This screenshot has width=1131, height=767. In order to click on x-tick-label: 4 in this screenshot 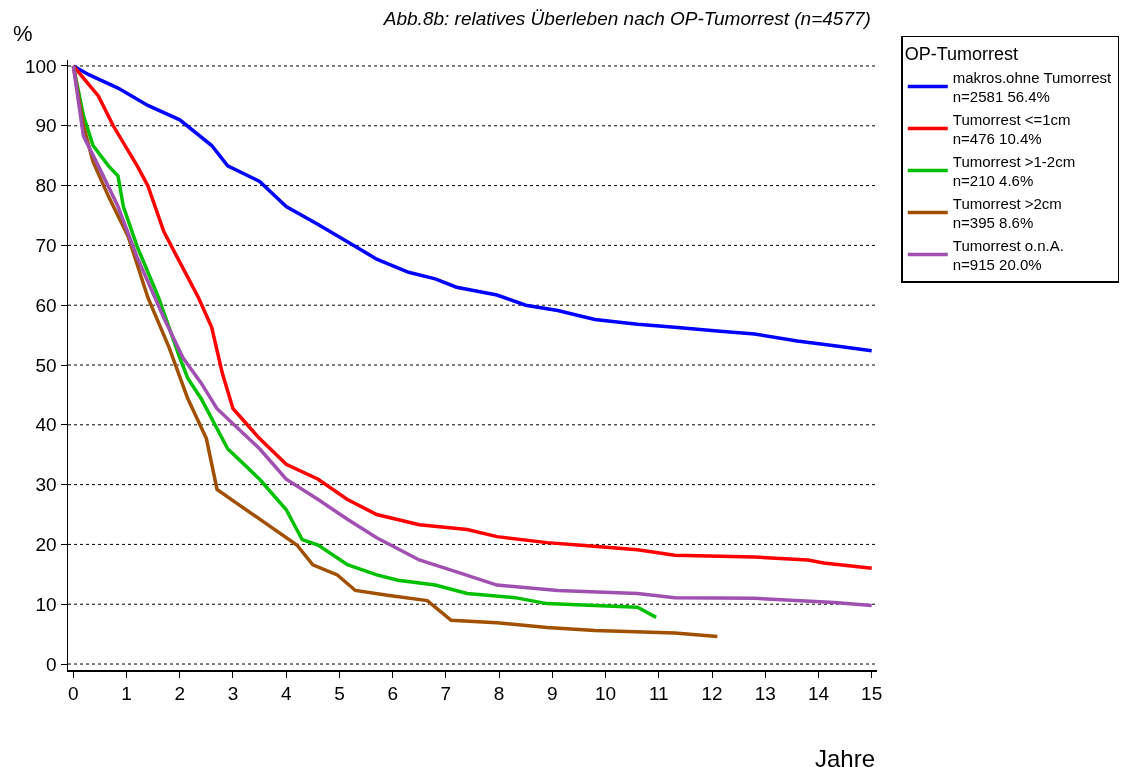, I will do `click(286, 694)`.